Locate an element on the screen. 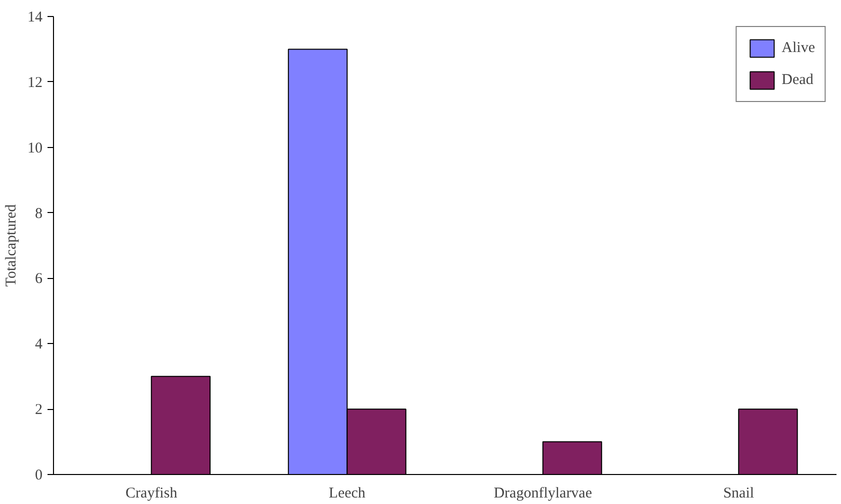  y-tick-label: 4 is located at coordinates (39, 344).